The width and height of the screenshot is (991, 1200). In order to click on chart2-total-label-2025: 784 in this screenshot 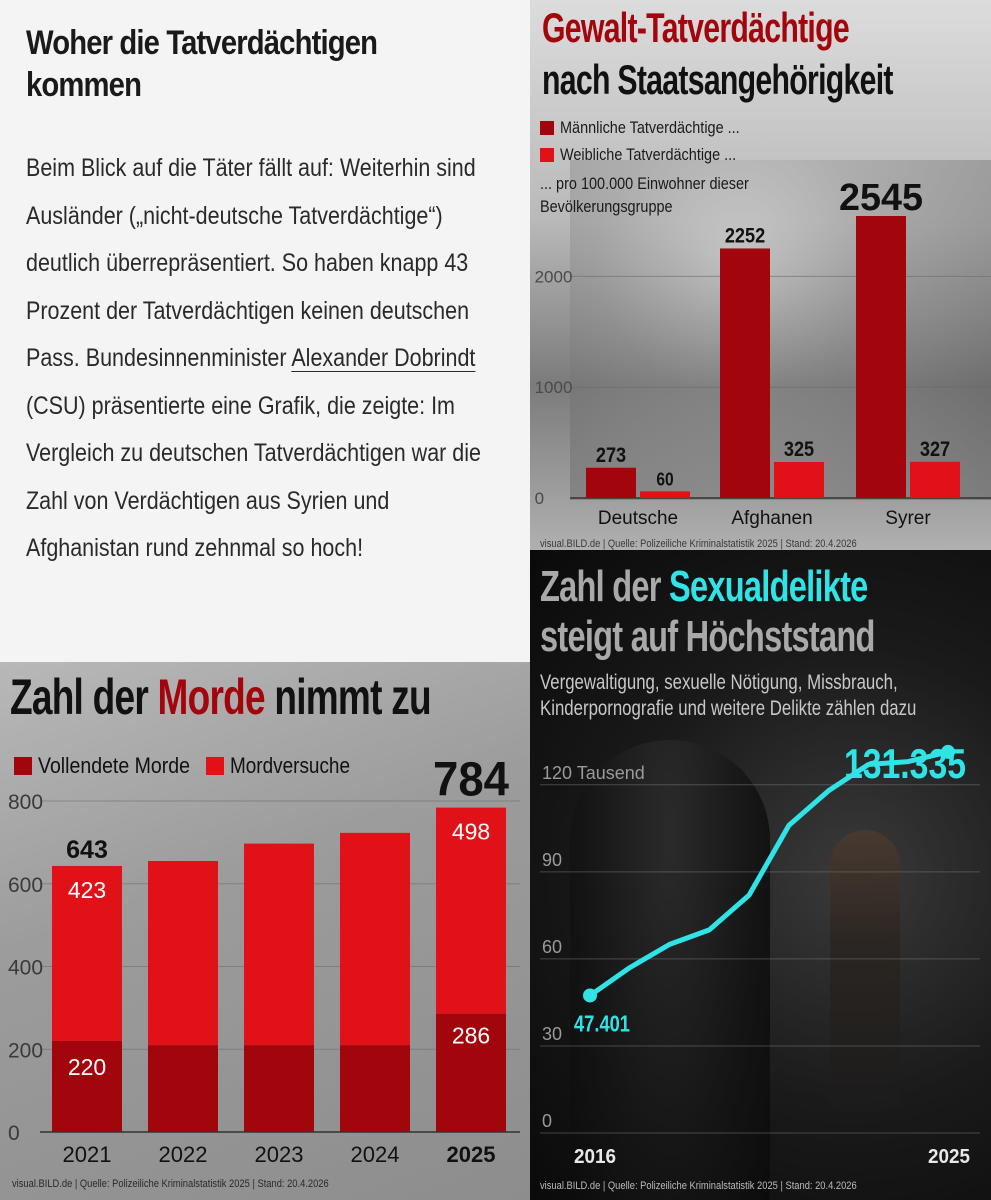, I will do `click(471, 780)`.